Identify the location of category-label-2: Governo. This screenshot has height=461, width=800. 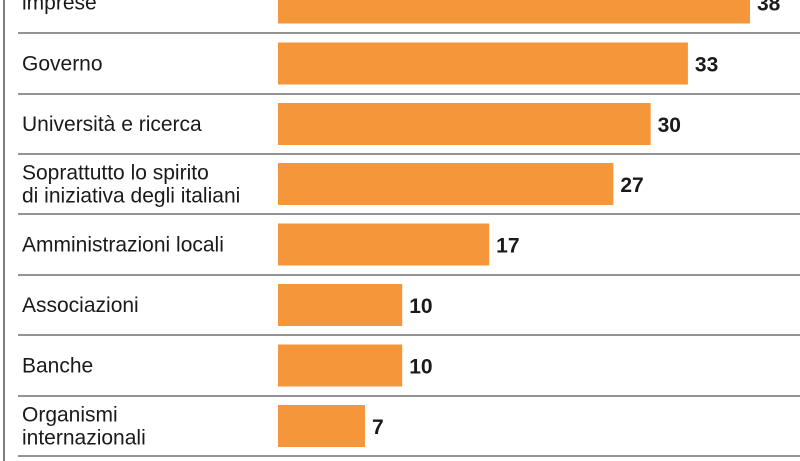
(62, 64).